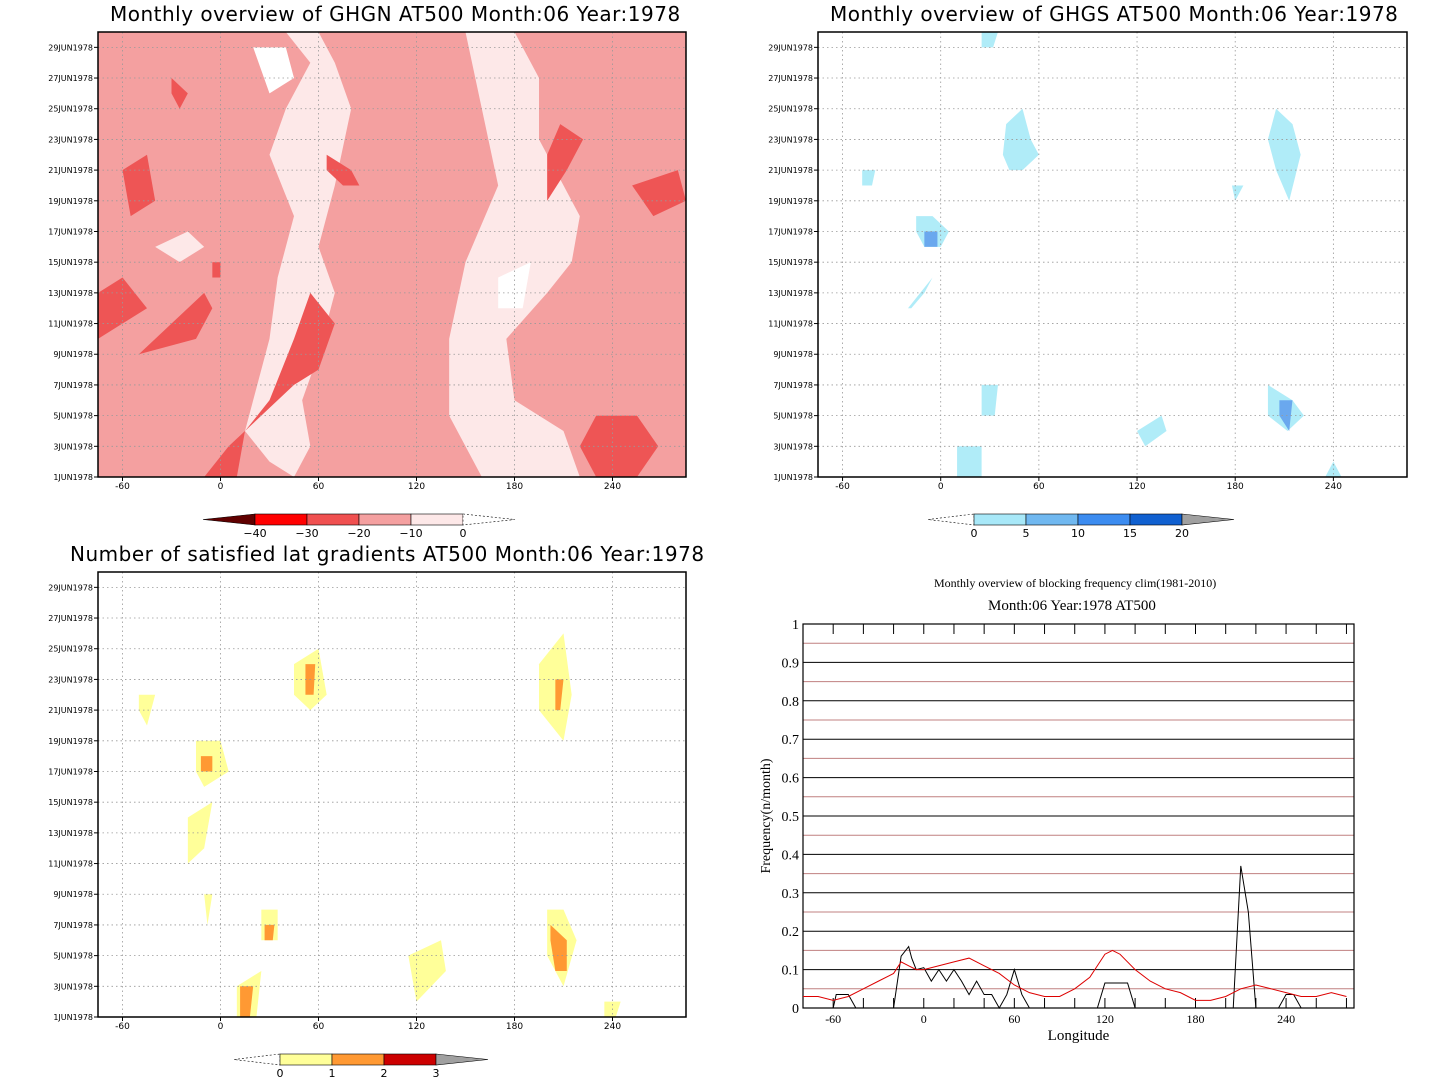  What do you see at coordinates (1026, 533) in the screenshot?
I see `colorbar-tick-label: 5` at bounding box center [1026, 533].